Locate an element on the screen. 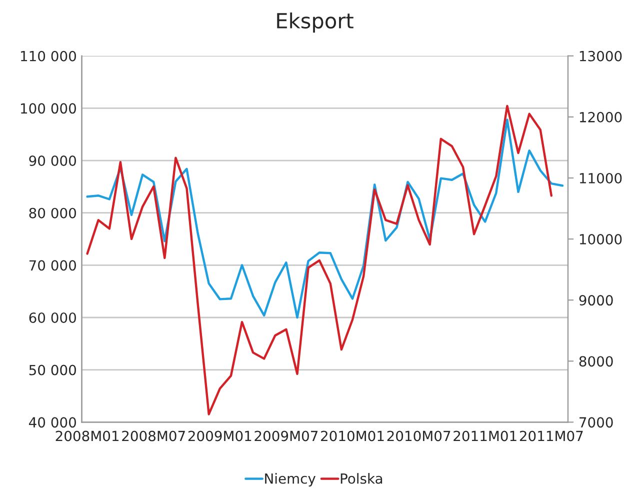  x-tick-label: 2011M01 is located at coordinates (485, 436).